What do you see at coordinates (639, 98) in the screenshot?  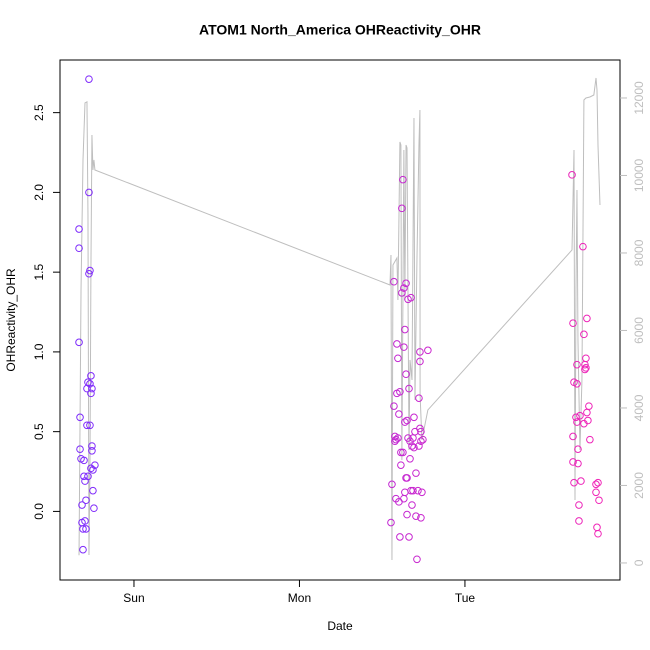 I see `y2-tick-label: 12000` at bounding box center [639, 98].